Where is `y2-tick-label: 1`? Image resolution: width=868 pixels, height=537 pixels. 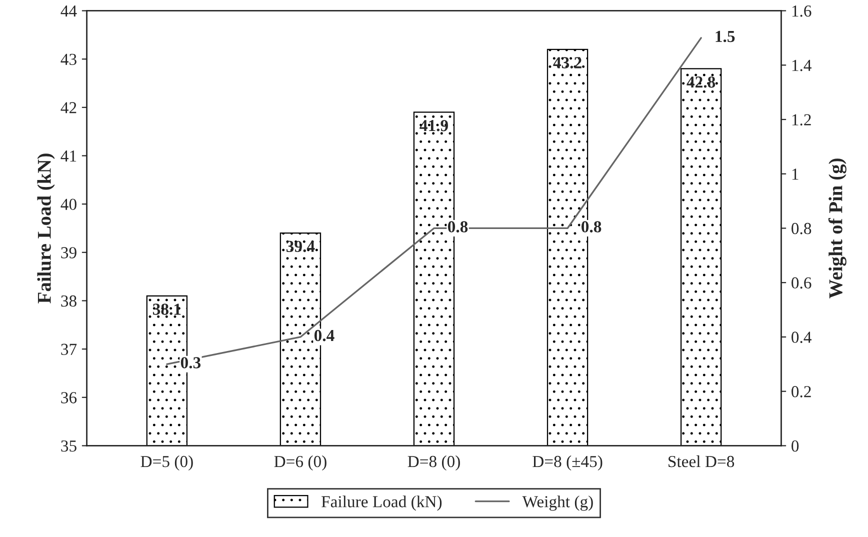 y2-tick-label: 1 is located at coordinates (795, 174).